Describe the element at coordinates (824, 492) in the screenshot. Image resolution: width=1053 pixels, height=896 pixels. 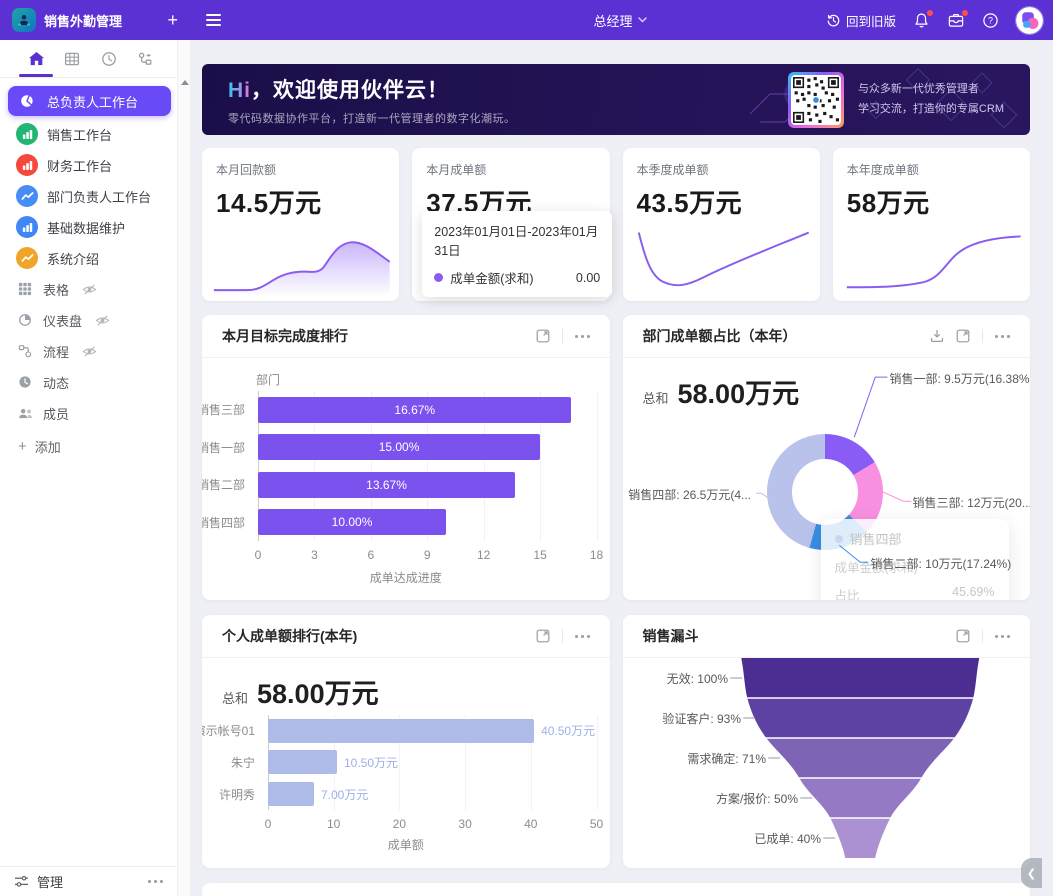
I see `donut-chart` at that location.